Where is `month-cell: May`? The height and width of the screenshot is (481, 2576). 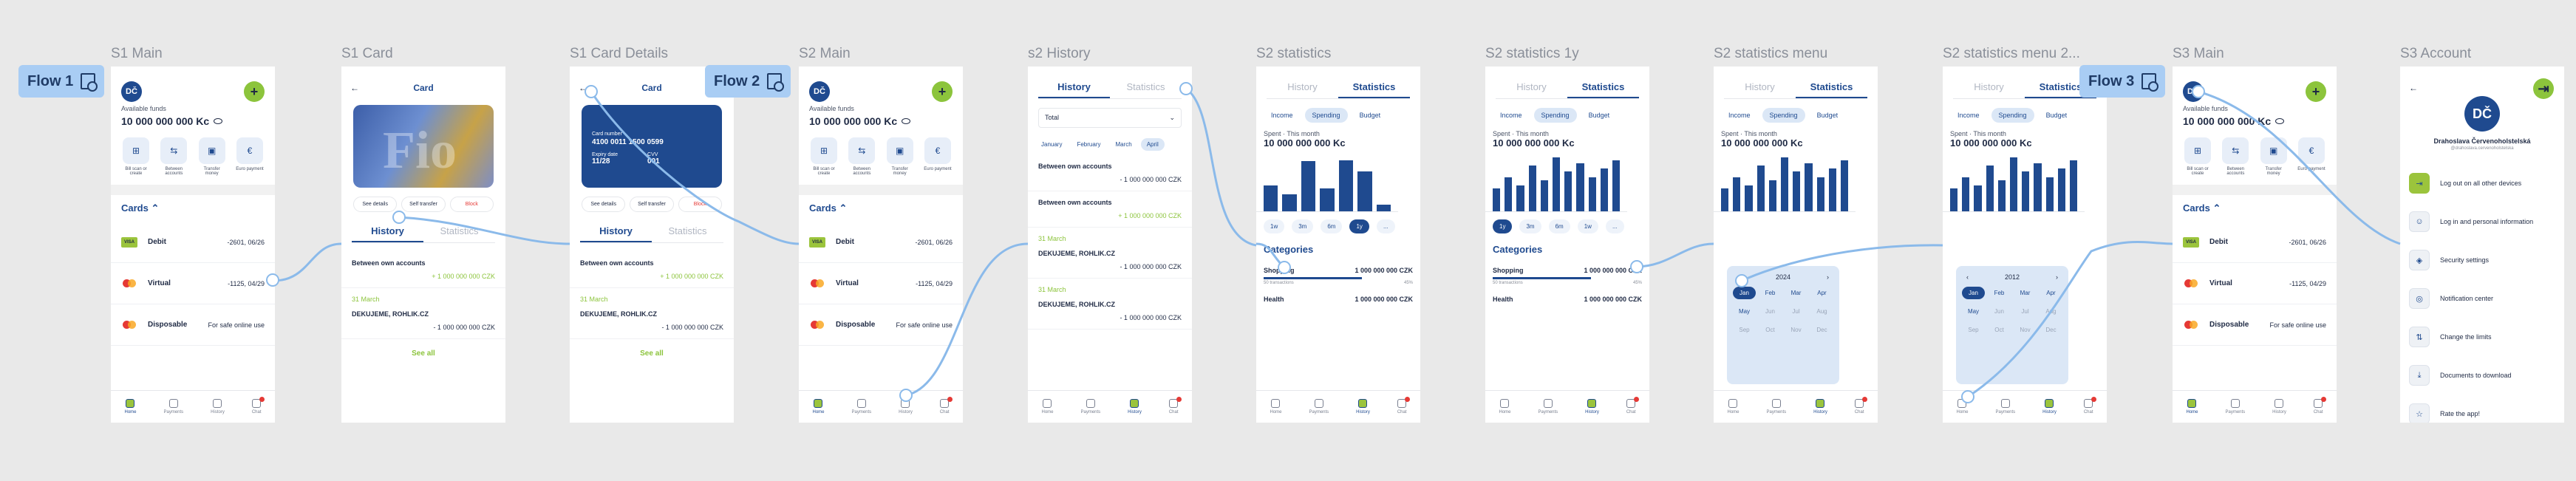
month-cell: May is located at coordinates (1973, 311).